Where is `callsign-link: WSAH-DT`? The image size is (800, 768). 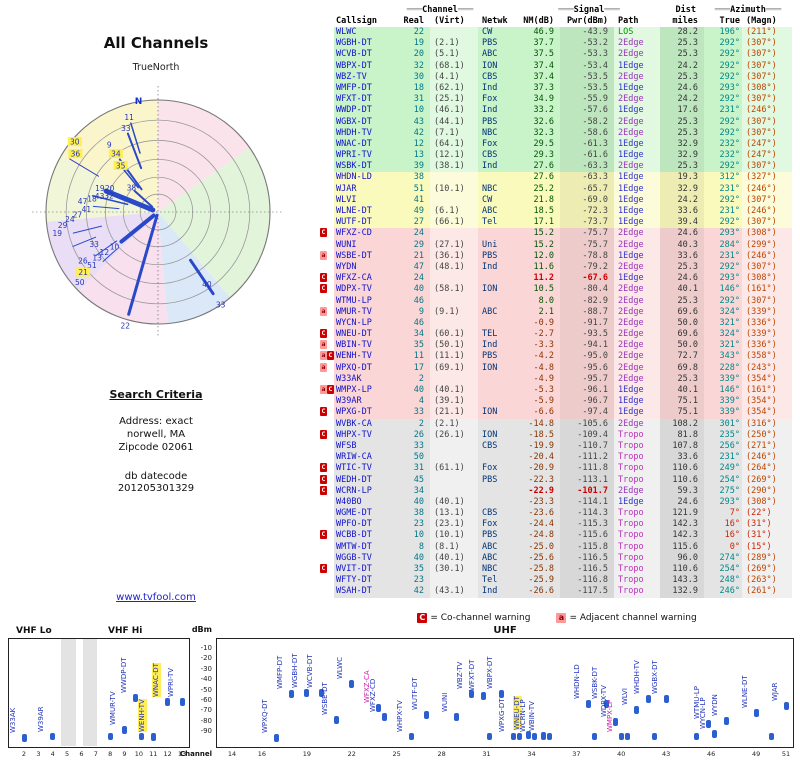 callsign-link: WSAH-DT is located at coordinates (354, 591).